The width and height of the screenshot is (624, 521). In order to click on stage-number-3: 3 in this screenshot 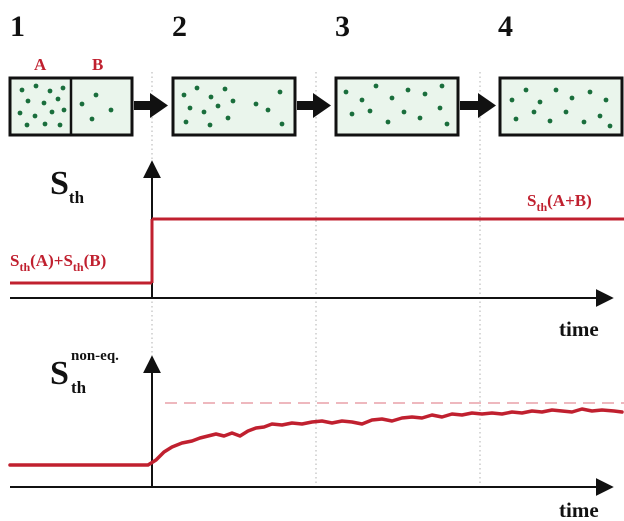, I will do `click(342, 26)`.